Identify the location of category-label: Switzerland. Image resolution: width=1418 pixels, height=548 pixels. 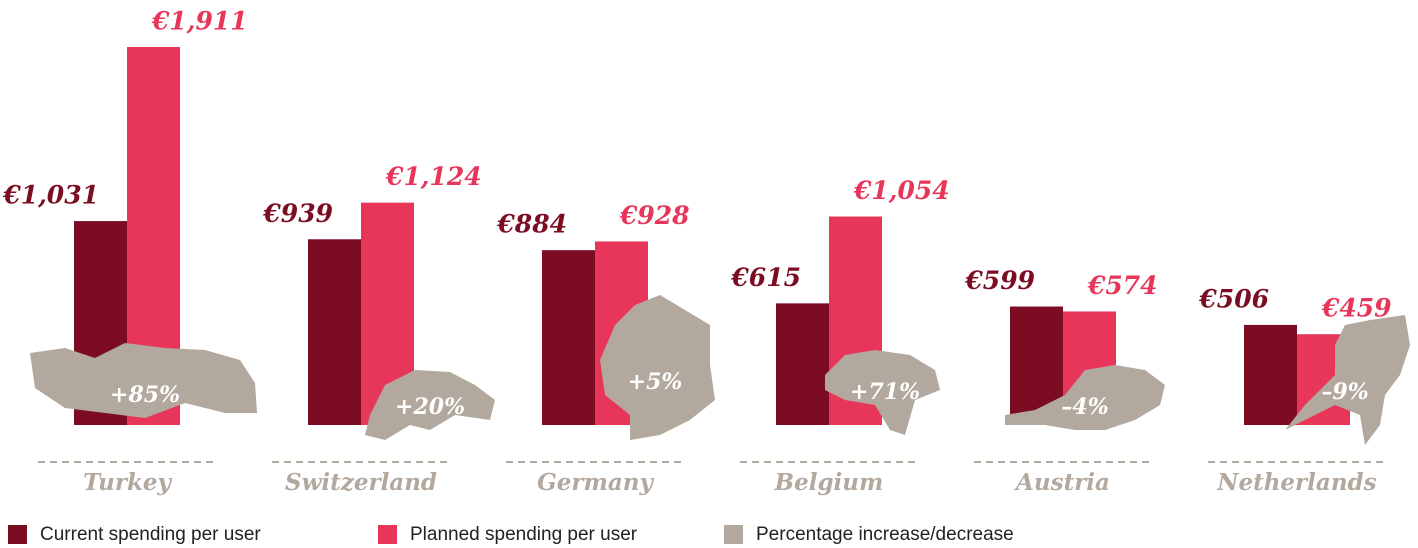
(361, 482).